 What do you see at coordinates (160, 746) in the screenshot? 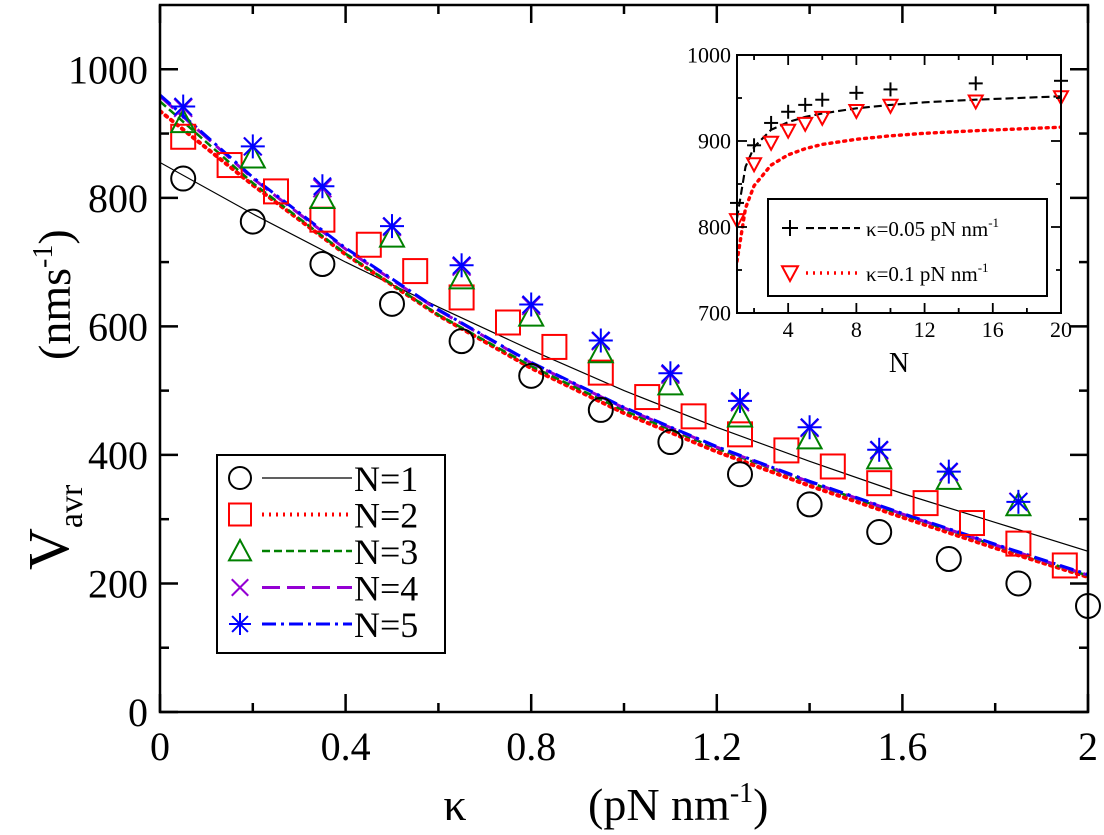
I see `main-x-tick-label: 0` at bounding box center [160, 746].